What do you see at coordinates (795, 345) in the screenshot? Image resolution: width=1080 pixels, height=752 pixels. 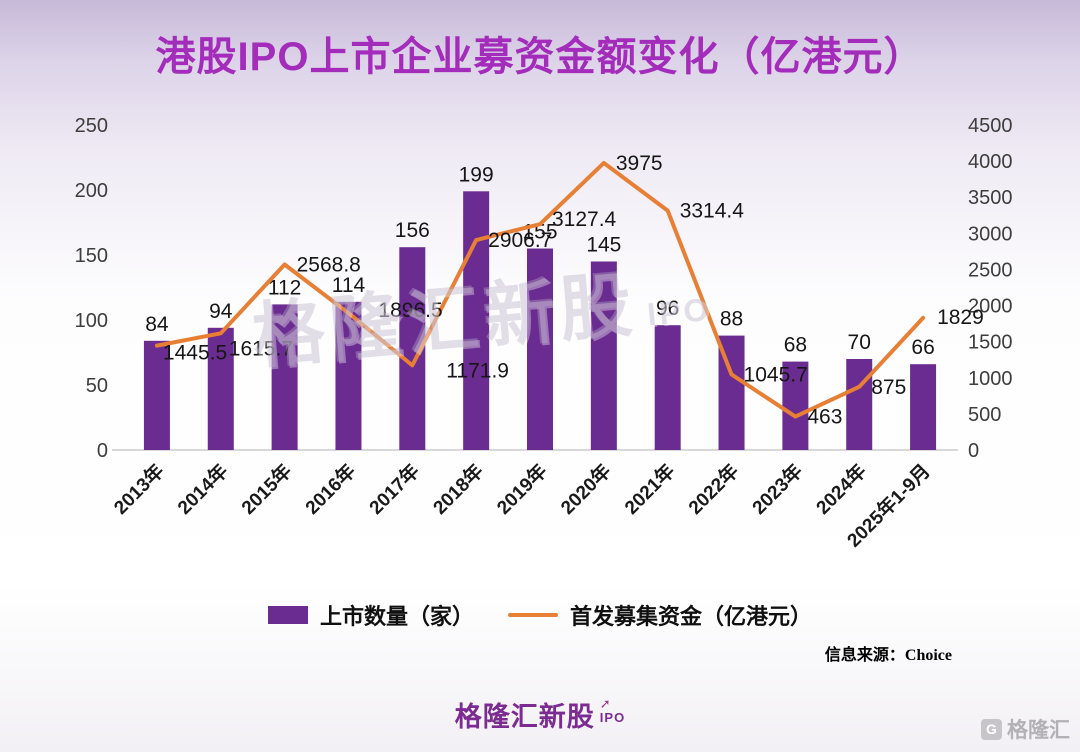 I see `bar-value-label: 68` at bounding box center [795, 345].